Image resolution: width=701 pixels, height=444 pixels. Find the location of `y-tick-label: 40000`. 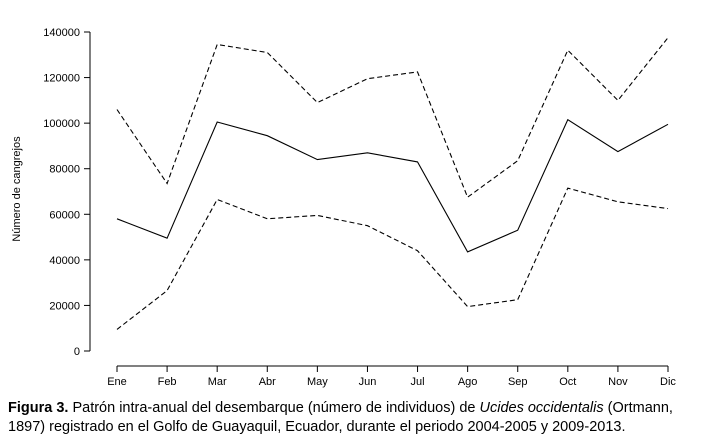

y-tick-label: 40000 is located at coordinates (64, 261).